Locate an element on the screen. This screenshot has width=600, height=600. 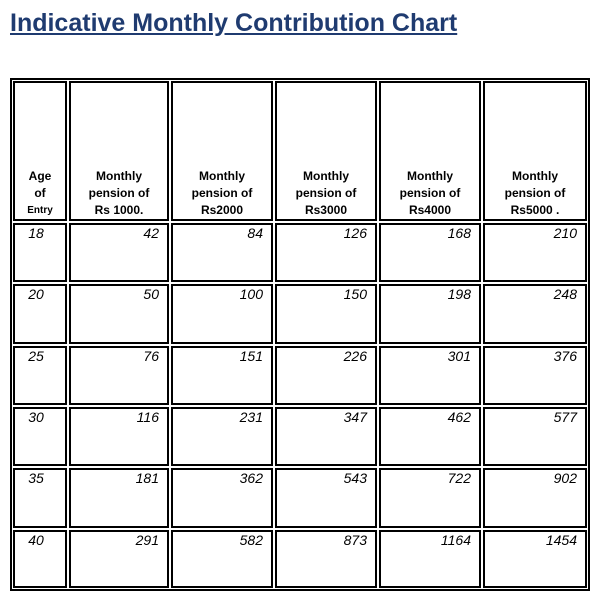
data-cell: 198 is located at coordinates (430, 314).